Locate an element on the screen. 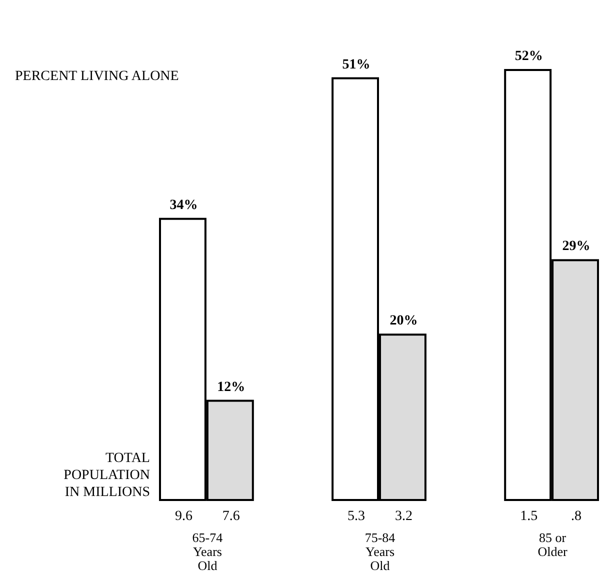 The height and width of the screenshot is (584, 611). x-tick-label: 75-84 Years Old is located at coordinates (380, 551).